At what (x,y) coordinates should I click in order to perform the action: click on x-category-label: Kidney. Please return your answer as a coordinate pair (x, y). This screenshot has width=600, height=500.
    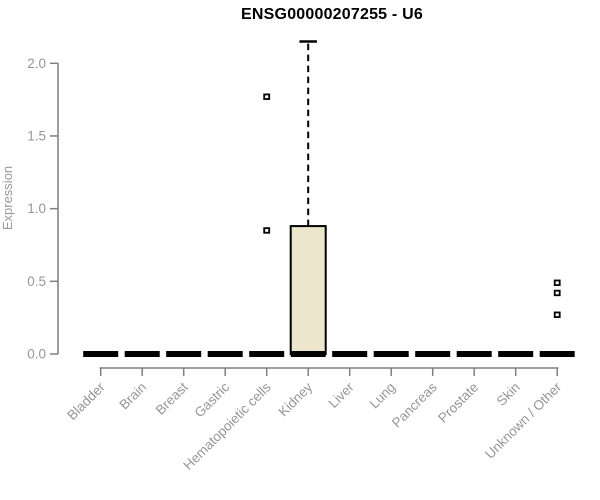
    Looking at the image, I should click on (296, 399).